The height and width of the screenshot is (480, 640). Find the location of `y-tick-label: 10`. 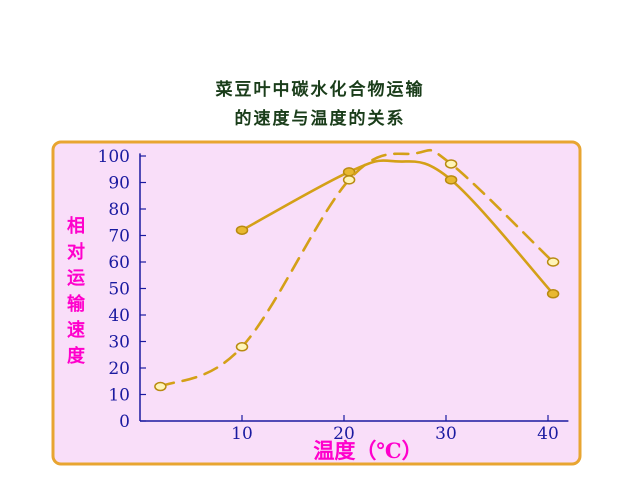

y-tick-label: 10 is located at coordinates (119, 396).